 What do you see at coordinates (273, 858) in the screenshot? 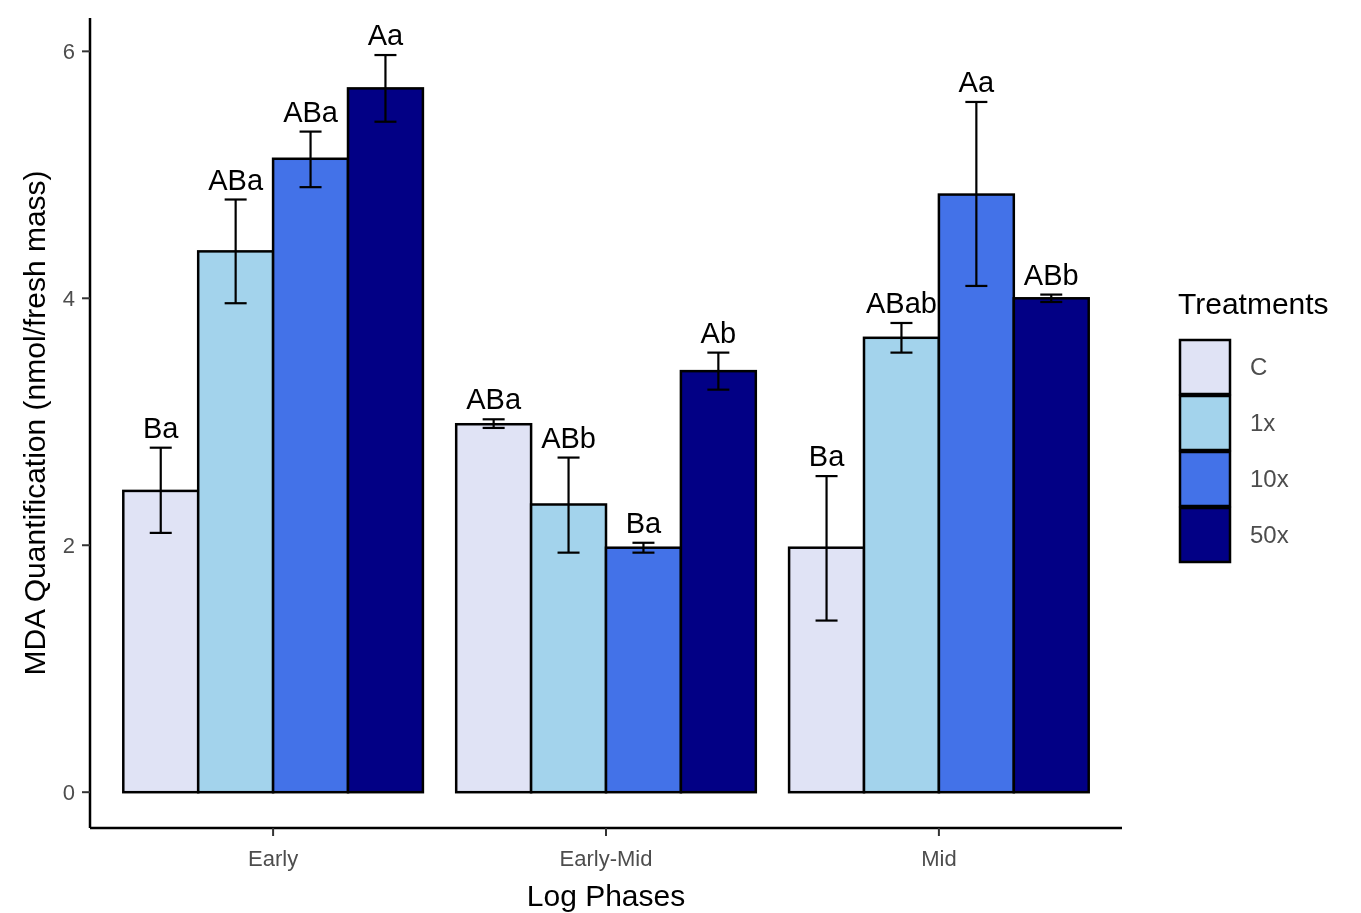
I see `x-tick-label: Early` at bounding box center [273, 858].